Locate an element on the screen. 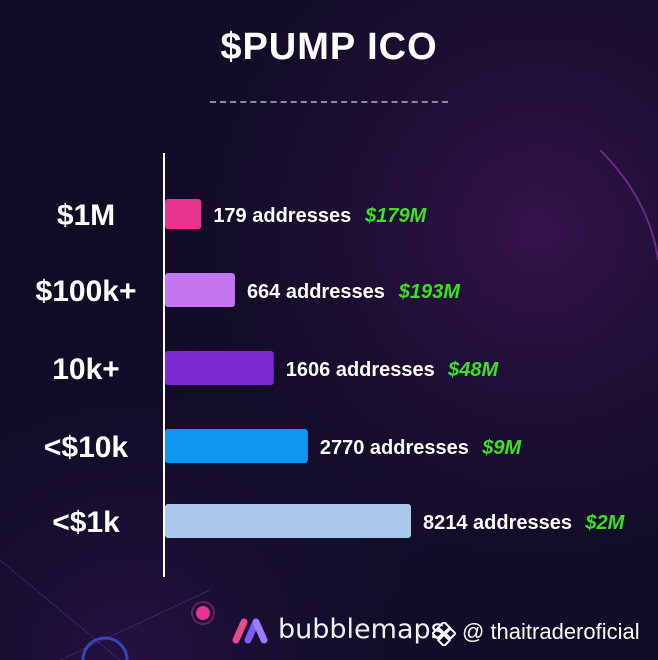 The width and height of the screenshot is (658, 660). category-label: $1M is located at coordinates (86, 215).